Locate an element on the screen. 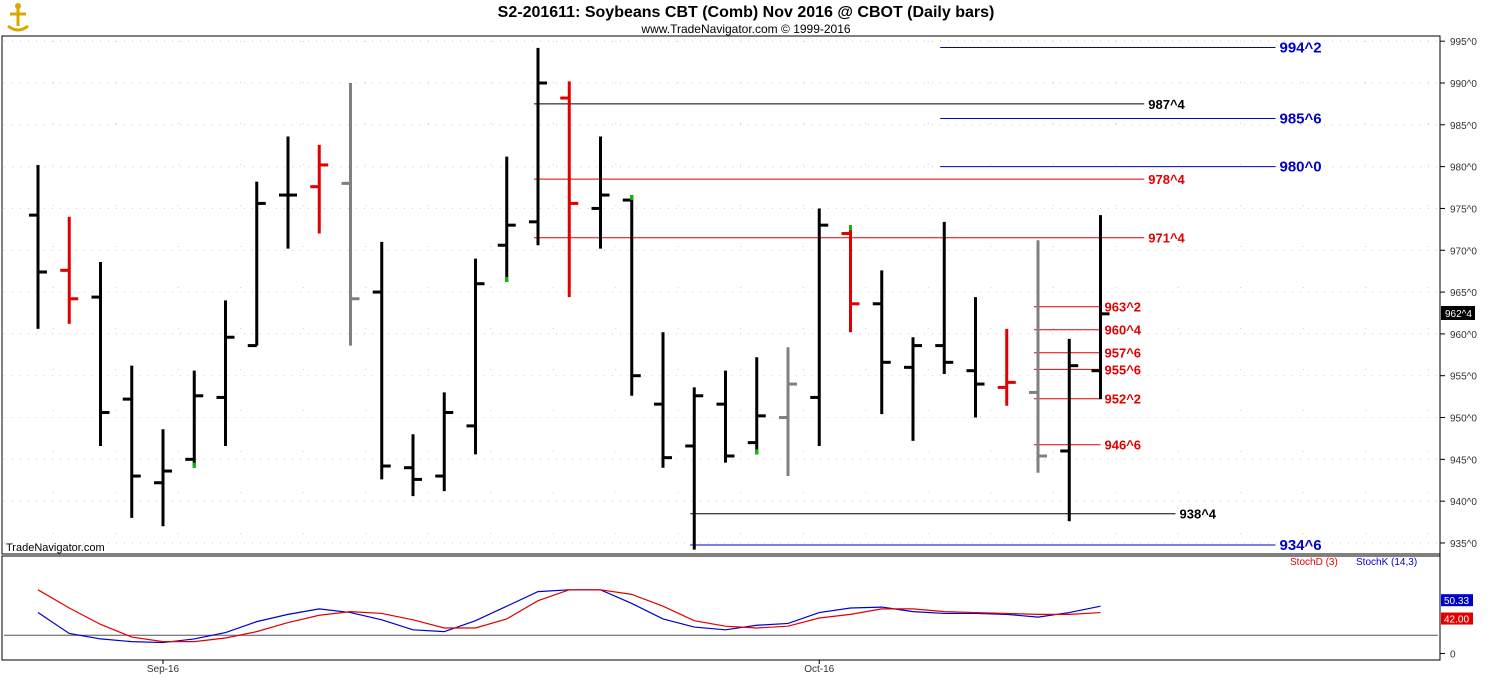  price-tick-label: 965^0 is located at coordinates (1463, 293).